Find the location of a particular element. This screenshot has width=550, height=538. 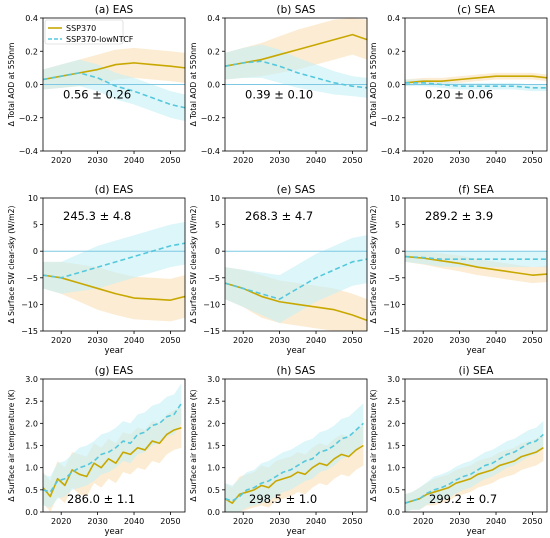

panel-annotation: 298.5 ± 1.0 is located at coordinates (283, 499).